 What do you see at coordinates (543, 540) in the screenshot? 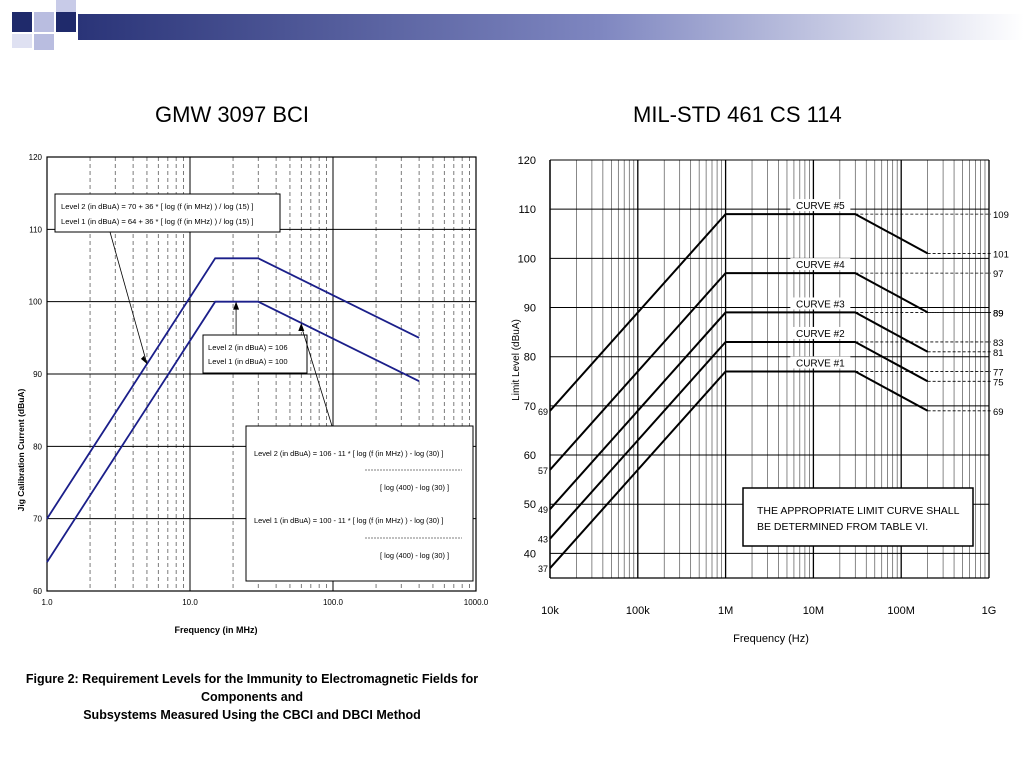
I see `left-value-label: 43` at bounding box center [543, 540].